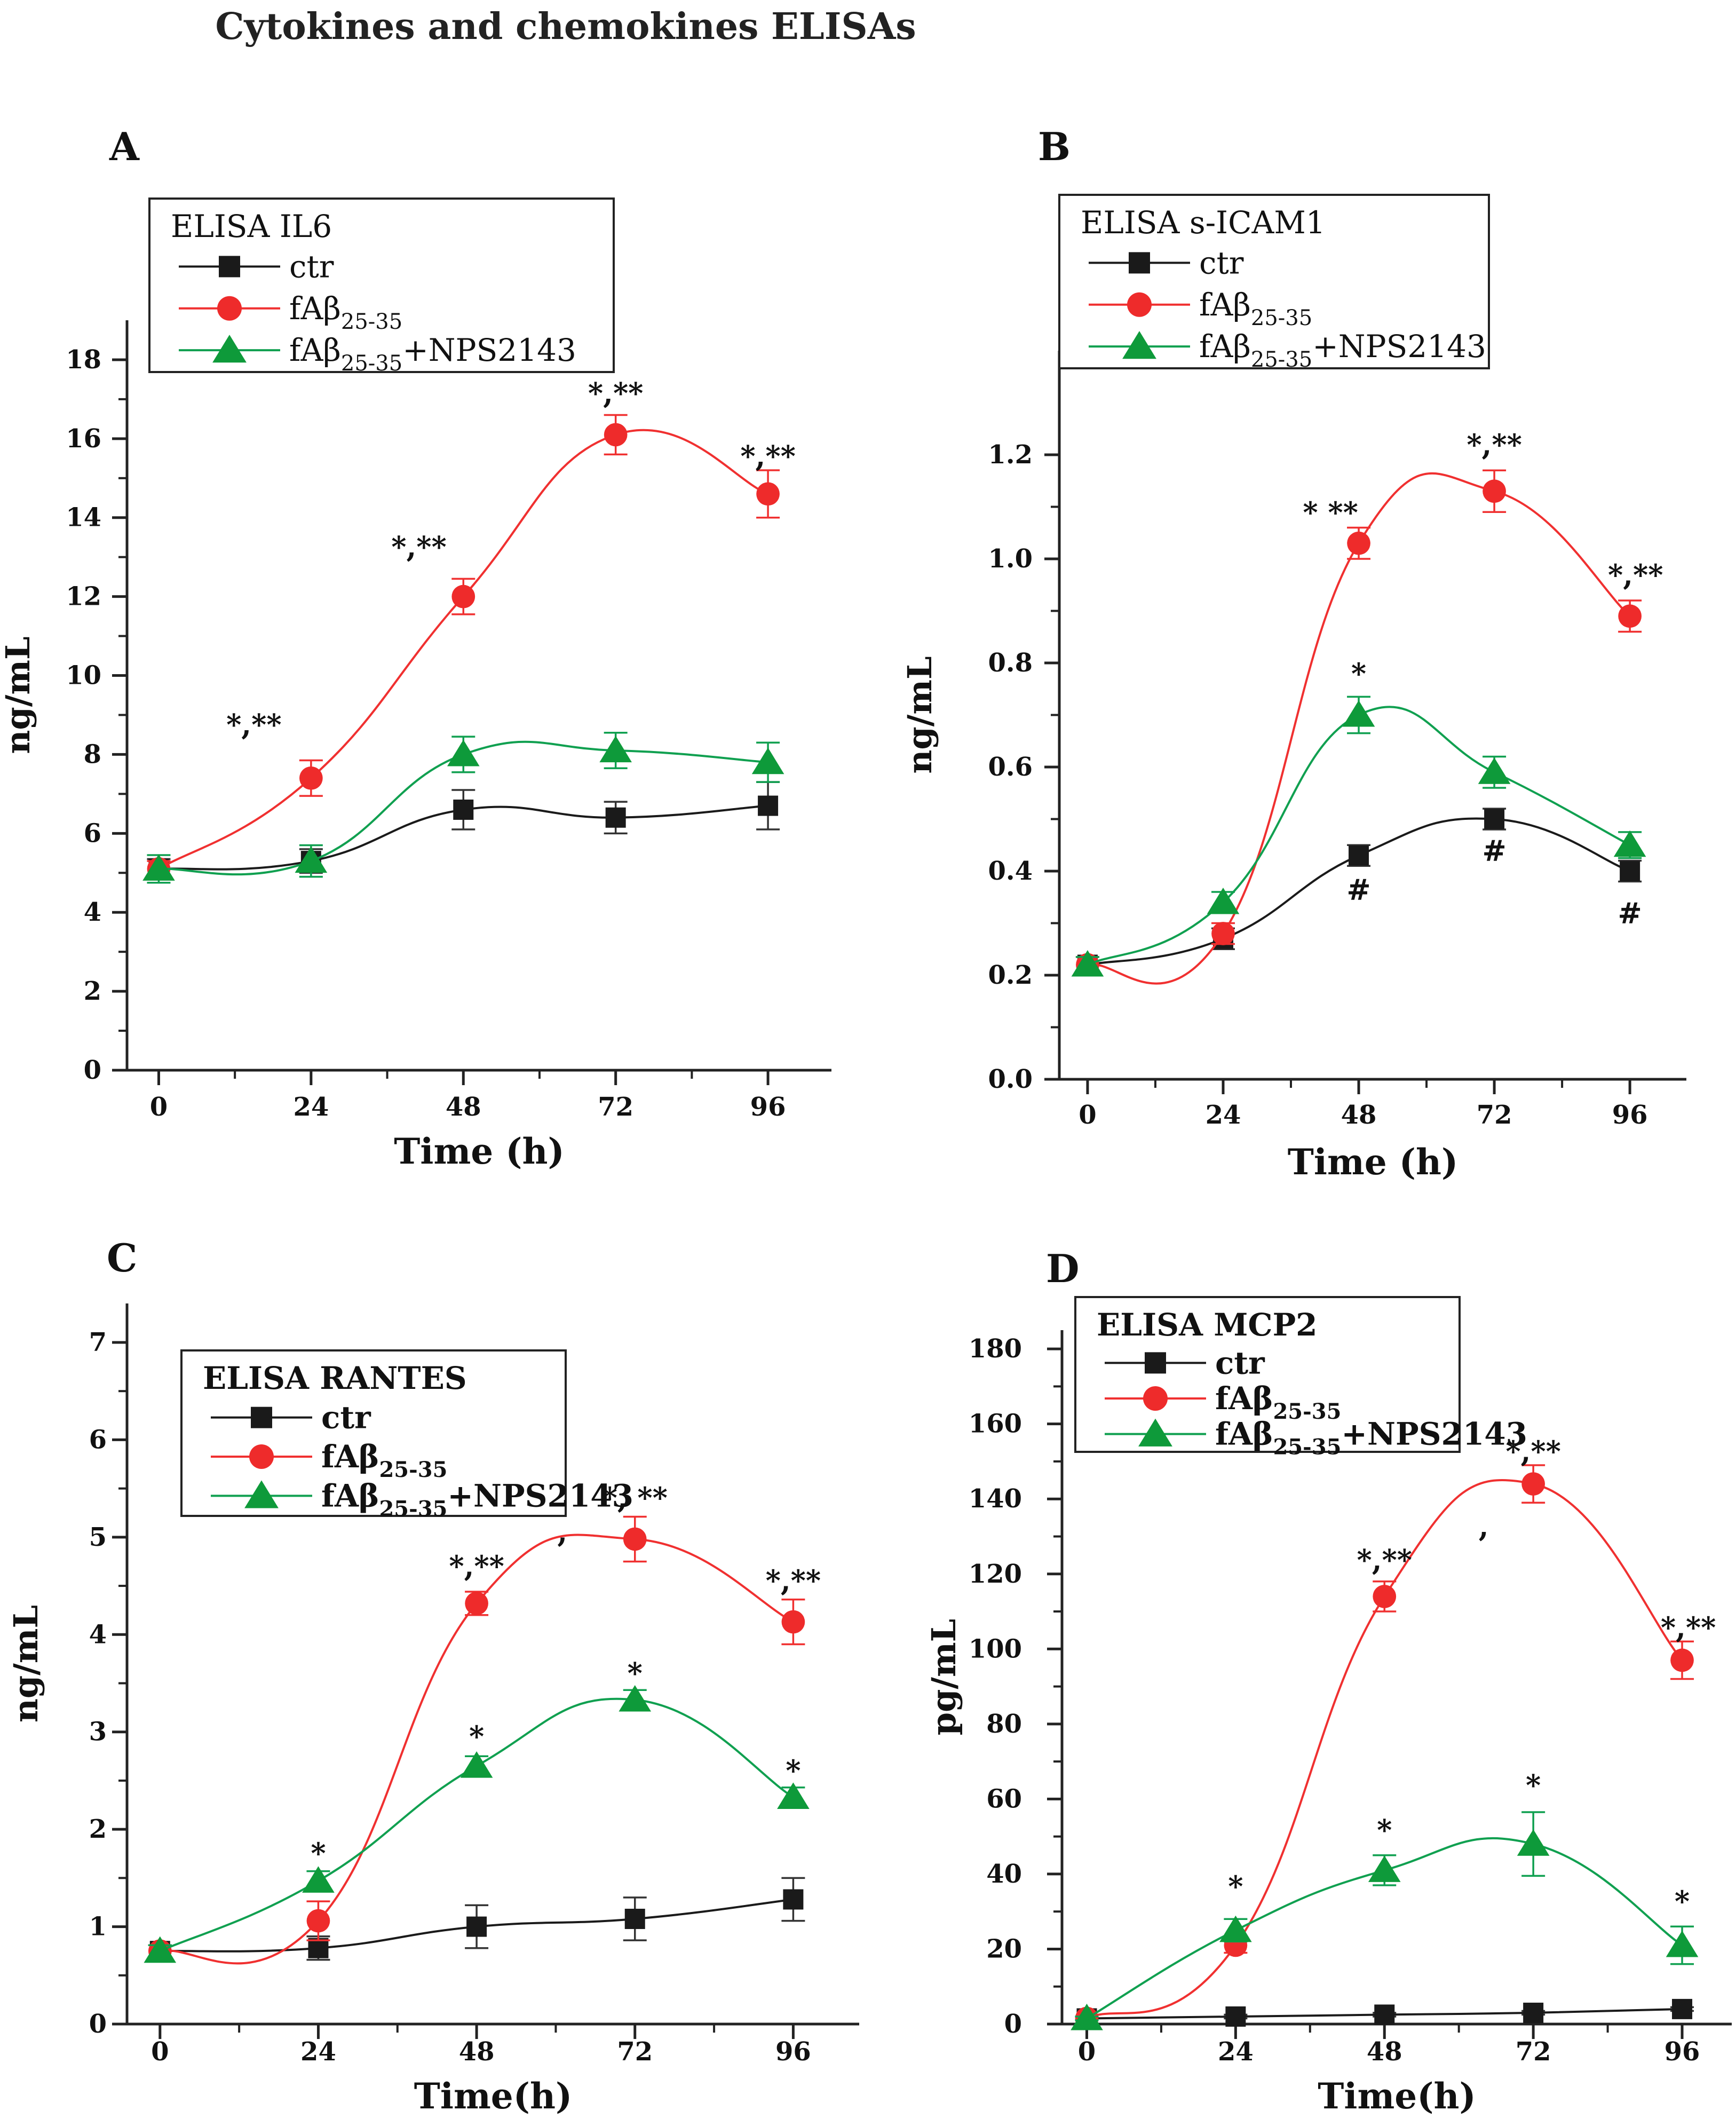 This screenshot has width=1736, height=2126. What do you see at coordinates (98, 1440) in the screenshot?
I see `y-tick-label: 6` at bounding box center [98, 1440].